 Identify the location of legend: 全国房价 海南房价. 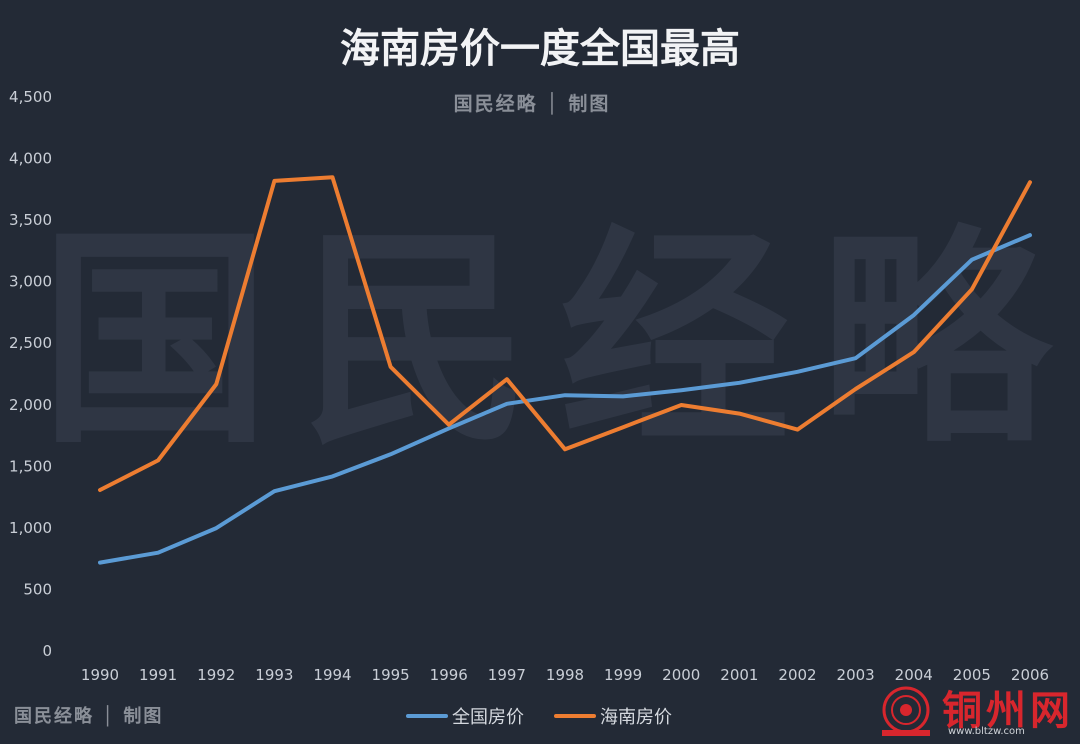
(539, 717).